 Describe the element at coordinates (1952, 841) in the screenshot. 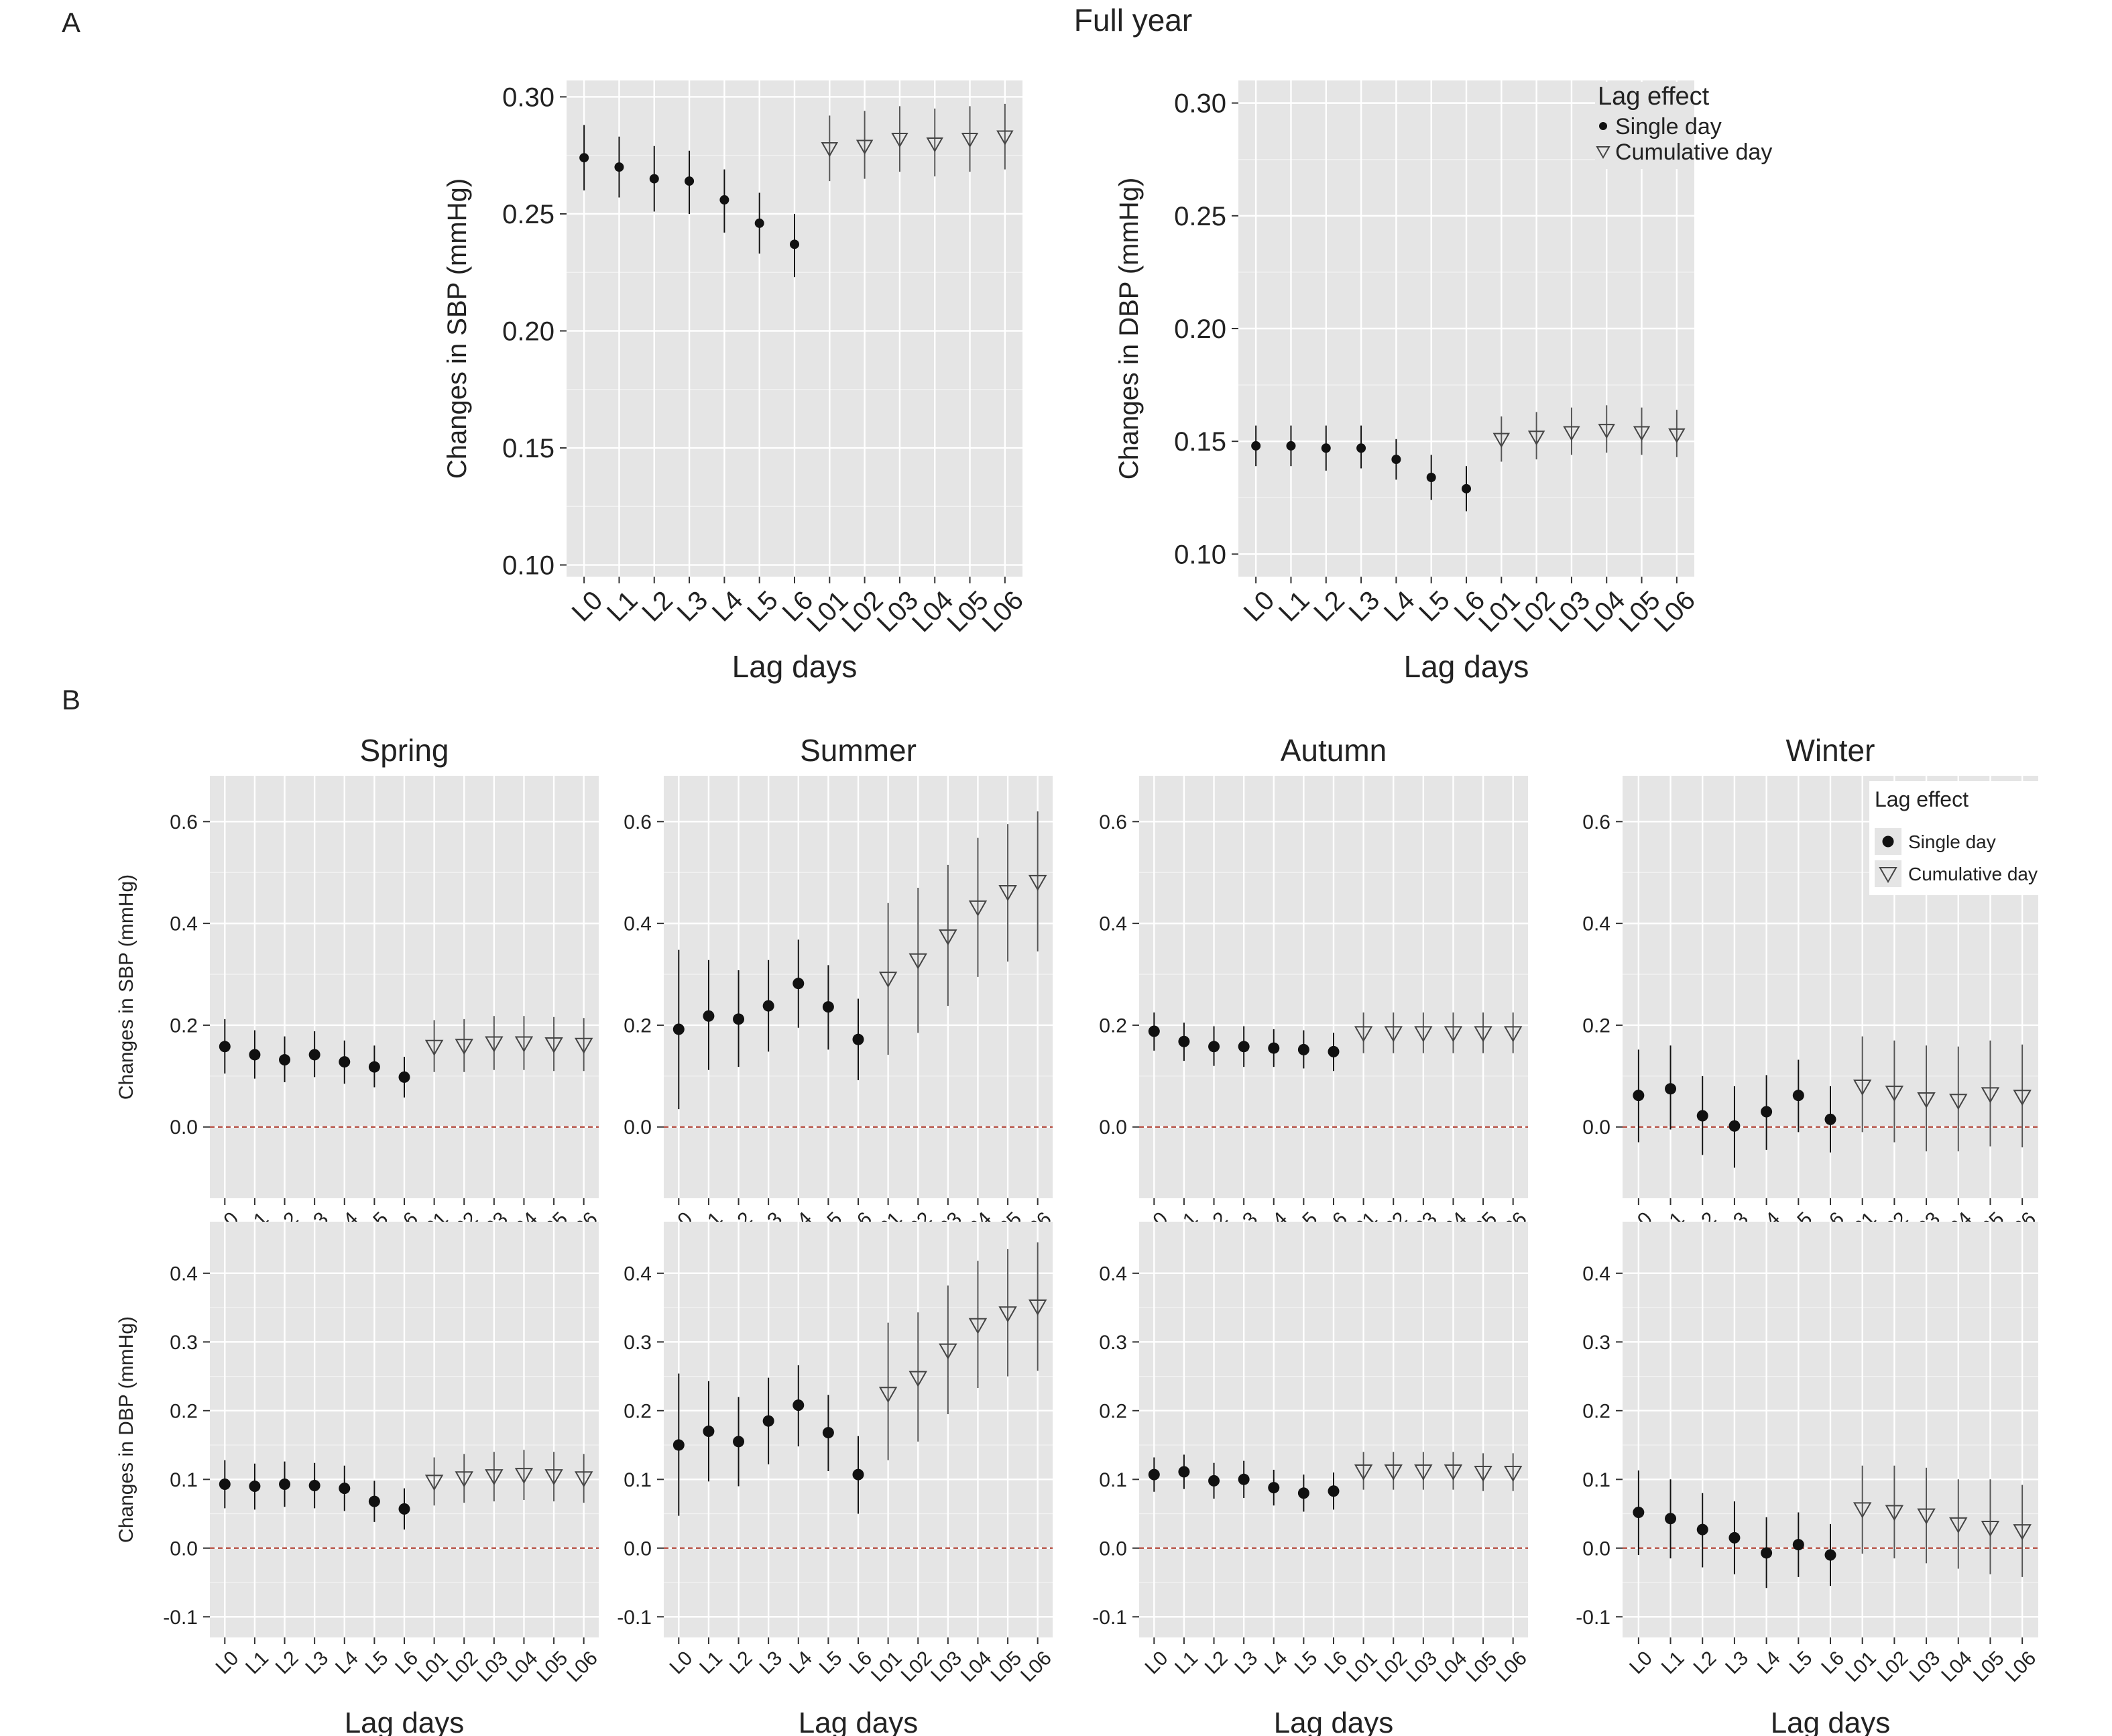

I see `legend-item-label: Single day` at that location.